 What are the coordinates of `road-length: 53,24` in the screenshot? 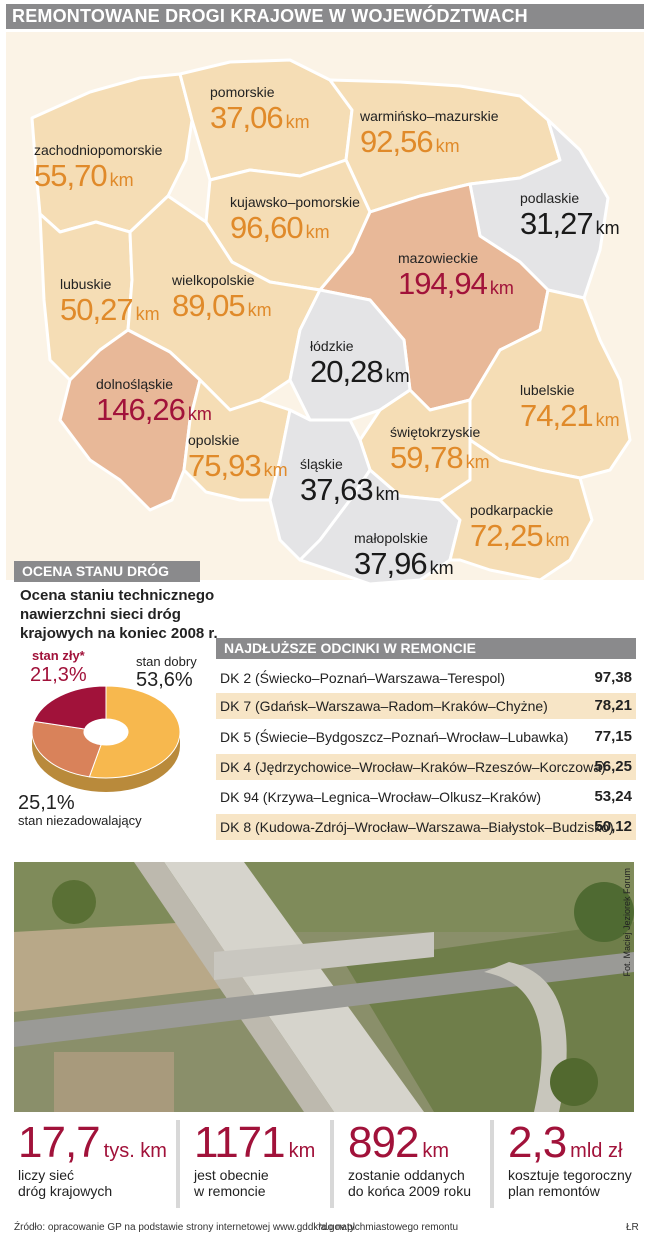 It's located at (613, 796).